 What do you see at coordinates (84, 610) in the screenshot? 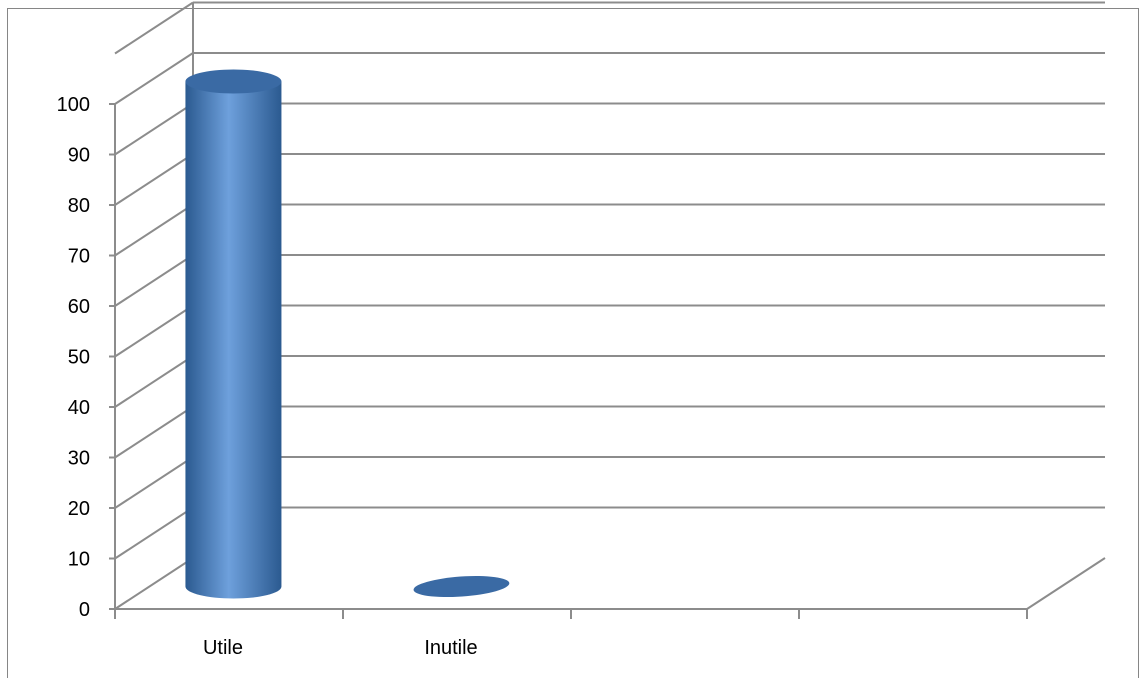
I see `y-tick-label: 0` at bounding box center [84, 610].